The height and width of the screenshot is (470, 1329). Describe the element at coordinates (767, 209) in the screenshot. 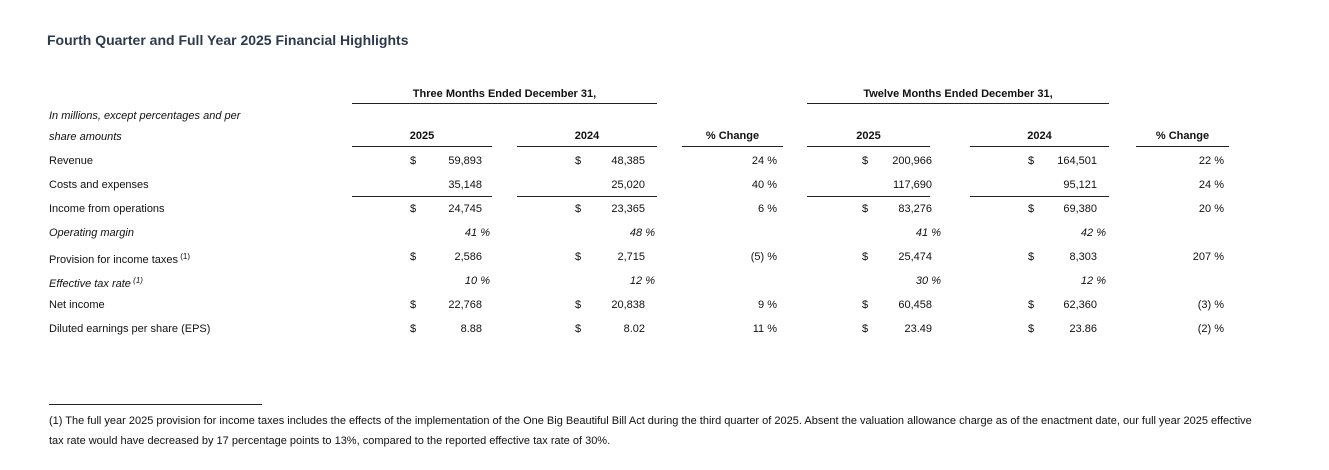

I see `percent-change: 6 %` at that location.